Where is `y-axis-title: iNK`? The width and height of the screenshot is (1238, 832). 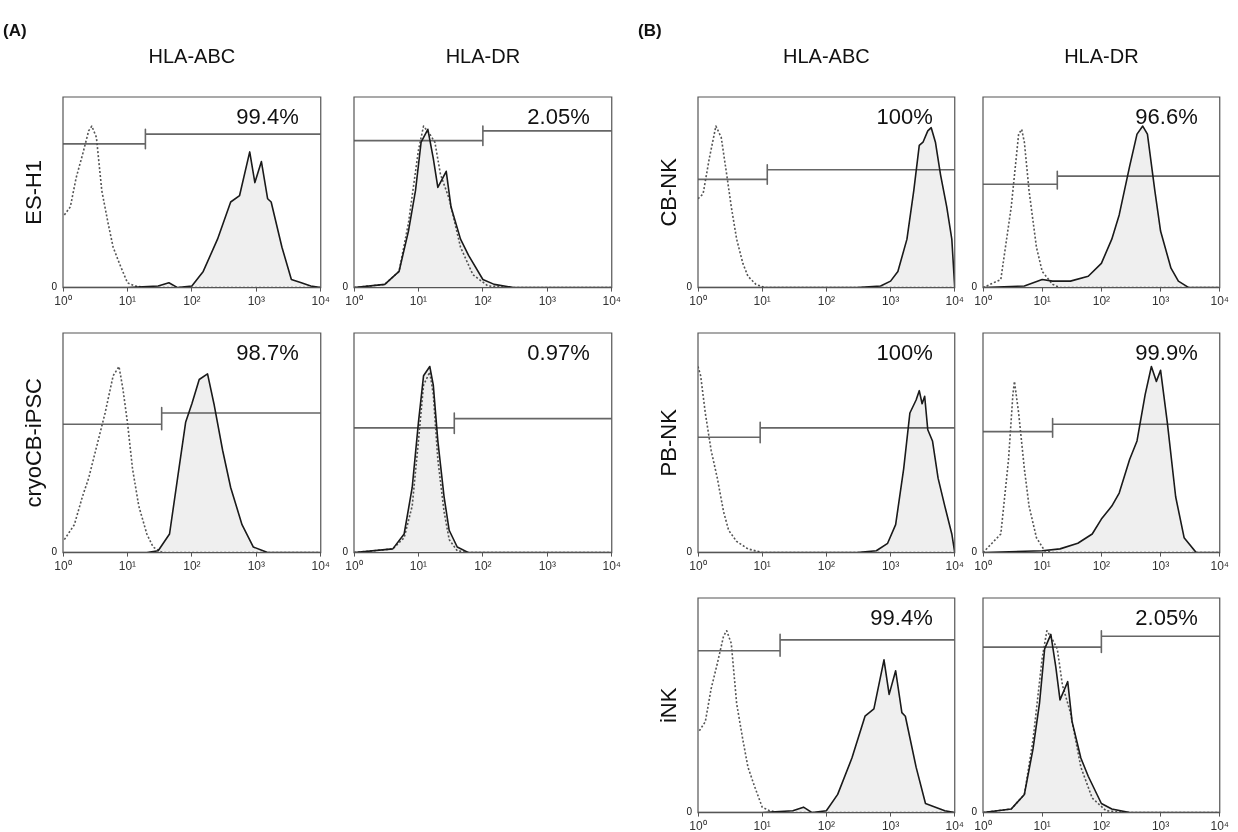 y-axis-title: iNK is located at coordinates (669, 705).